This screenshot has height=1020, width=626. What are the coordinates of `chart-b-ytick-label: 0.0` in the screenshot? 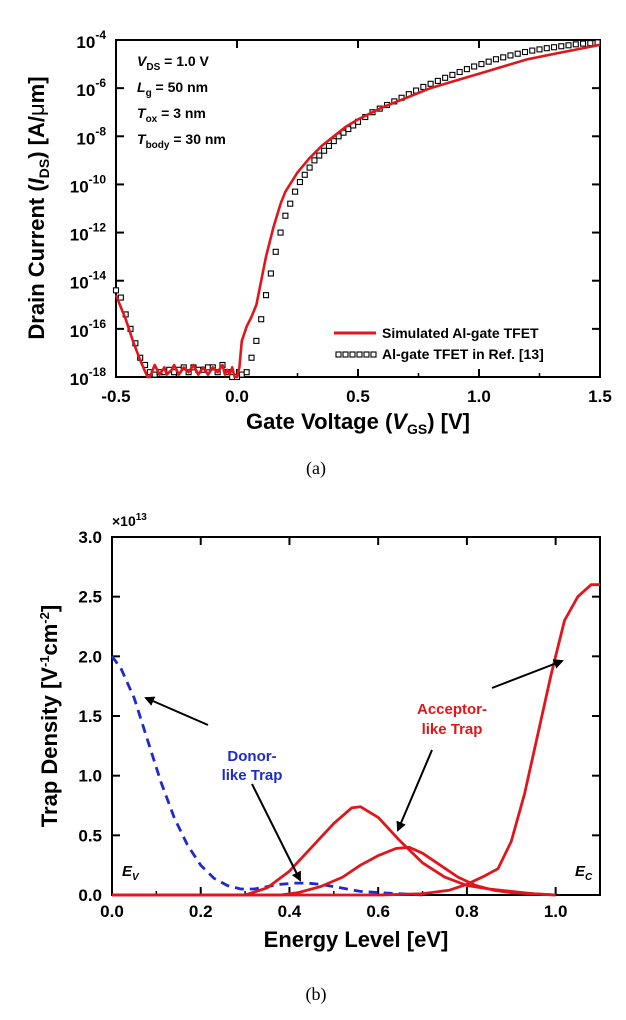 It's located at (90, 895).